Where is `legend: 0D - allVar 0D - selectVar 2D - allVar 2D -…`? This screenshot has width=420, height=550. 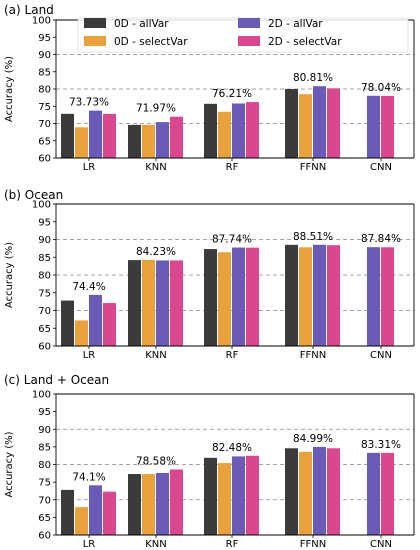
legend: 0D - allVar 0D - selectVar 2D - allVar 2D -… is located at coordinates (243, 35).